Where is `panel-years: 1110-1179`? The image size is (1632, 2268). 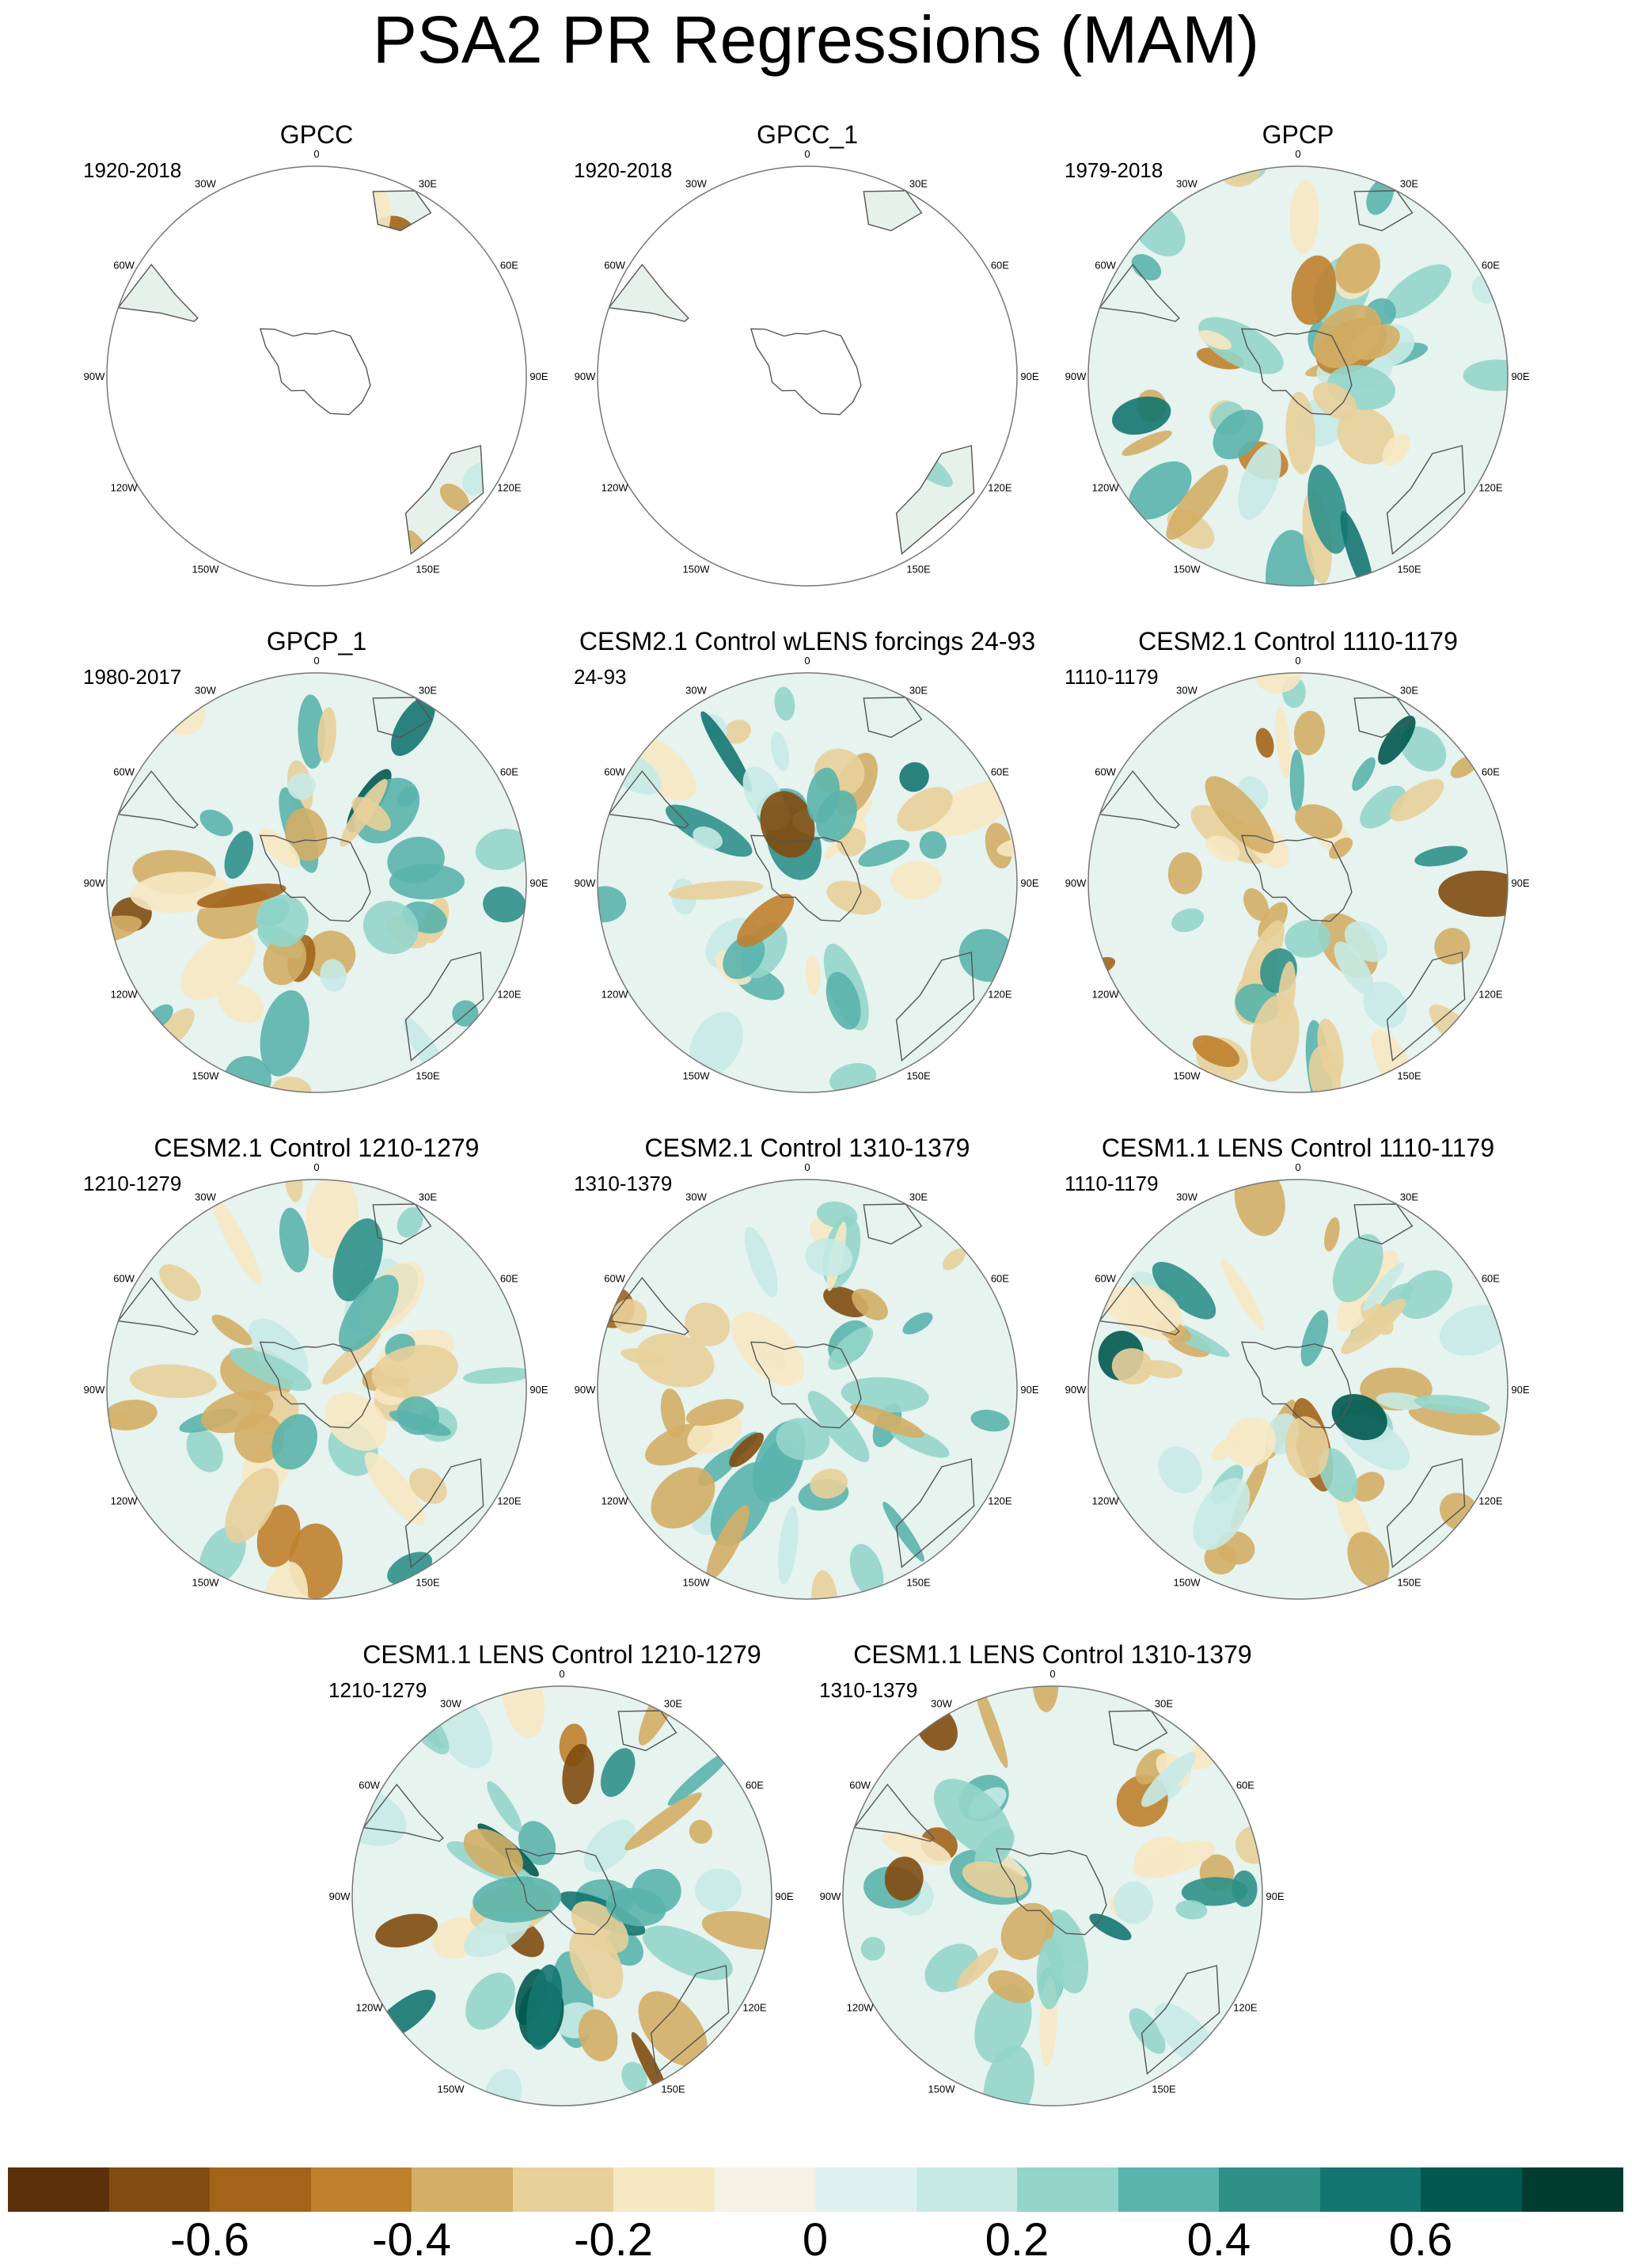
panel-years: 1110-1179 is located at coordinates (1112, 1183).